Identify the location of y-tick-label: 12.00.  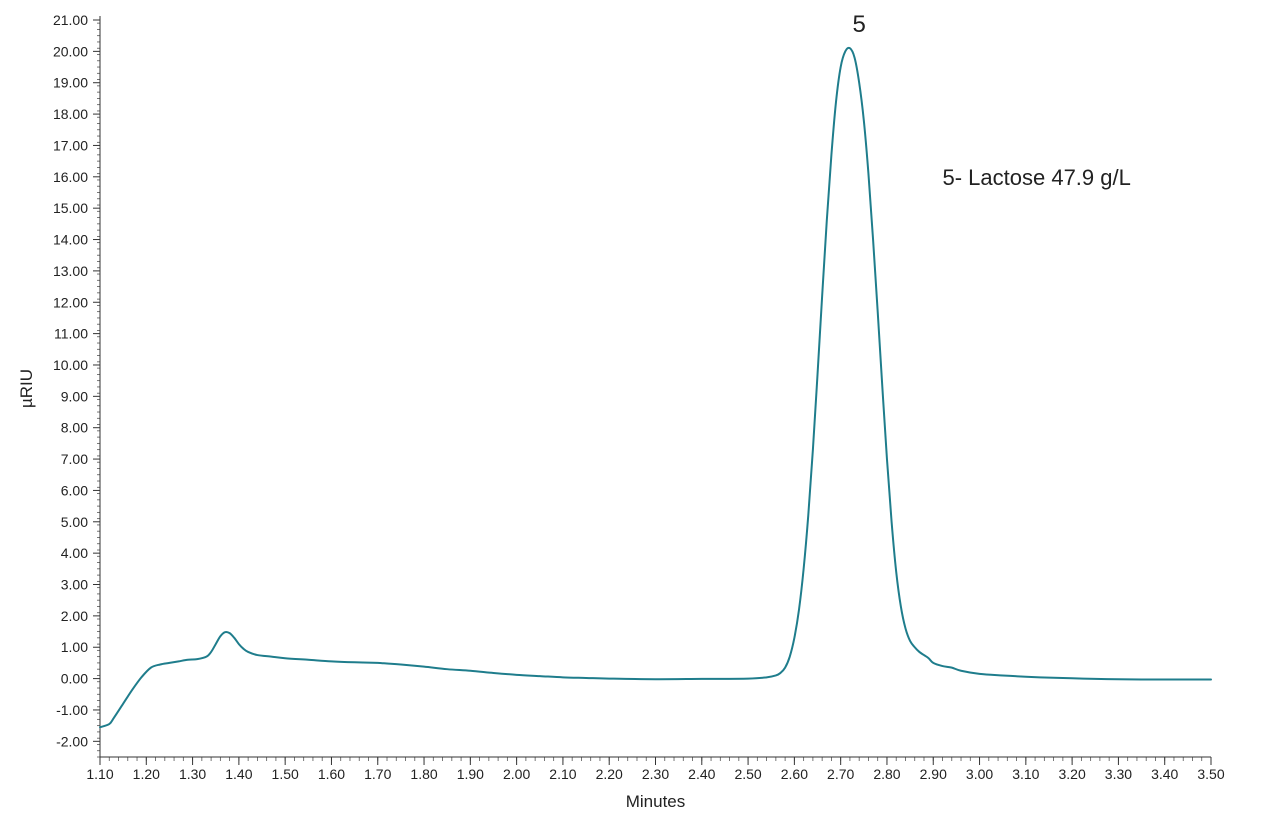
(70, 302).